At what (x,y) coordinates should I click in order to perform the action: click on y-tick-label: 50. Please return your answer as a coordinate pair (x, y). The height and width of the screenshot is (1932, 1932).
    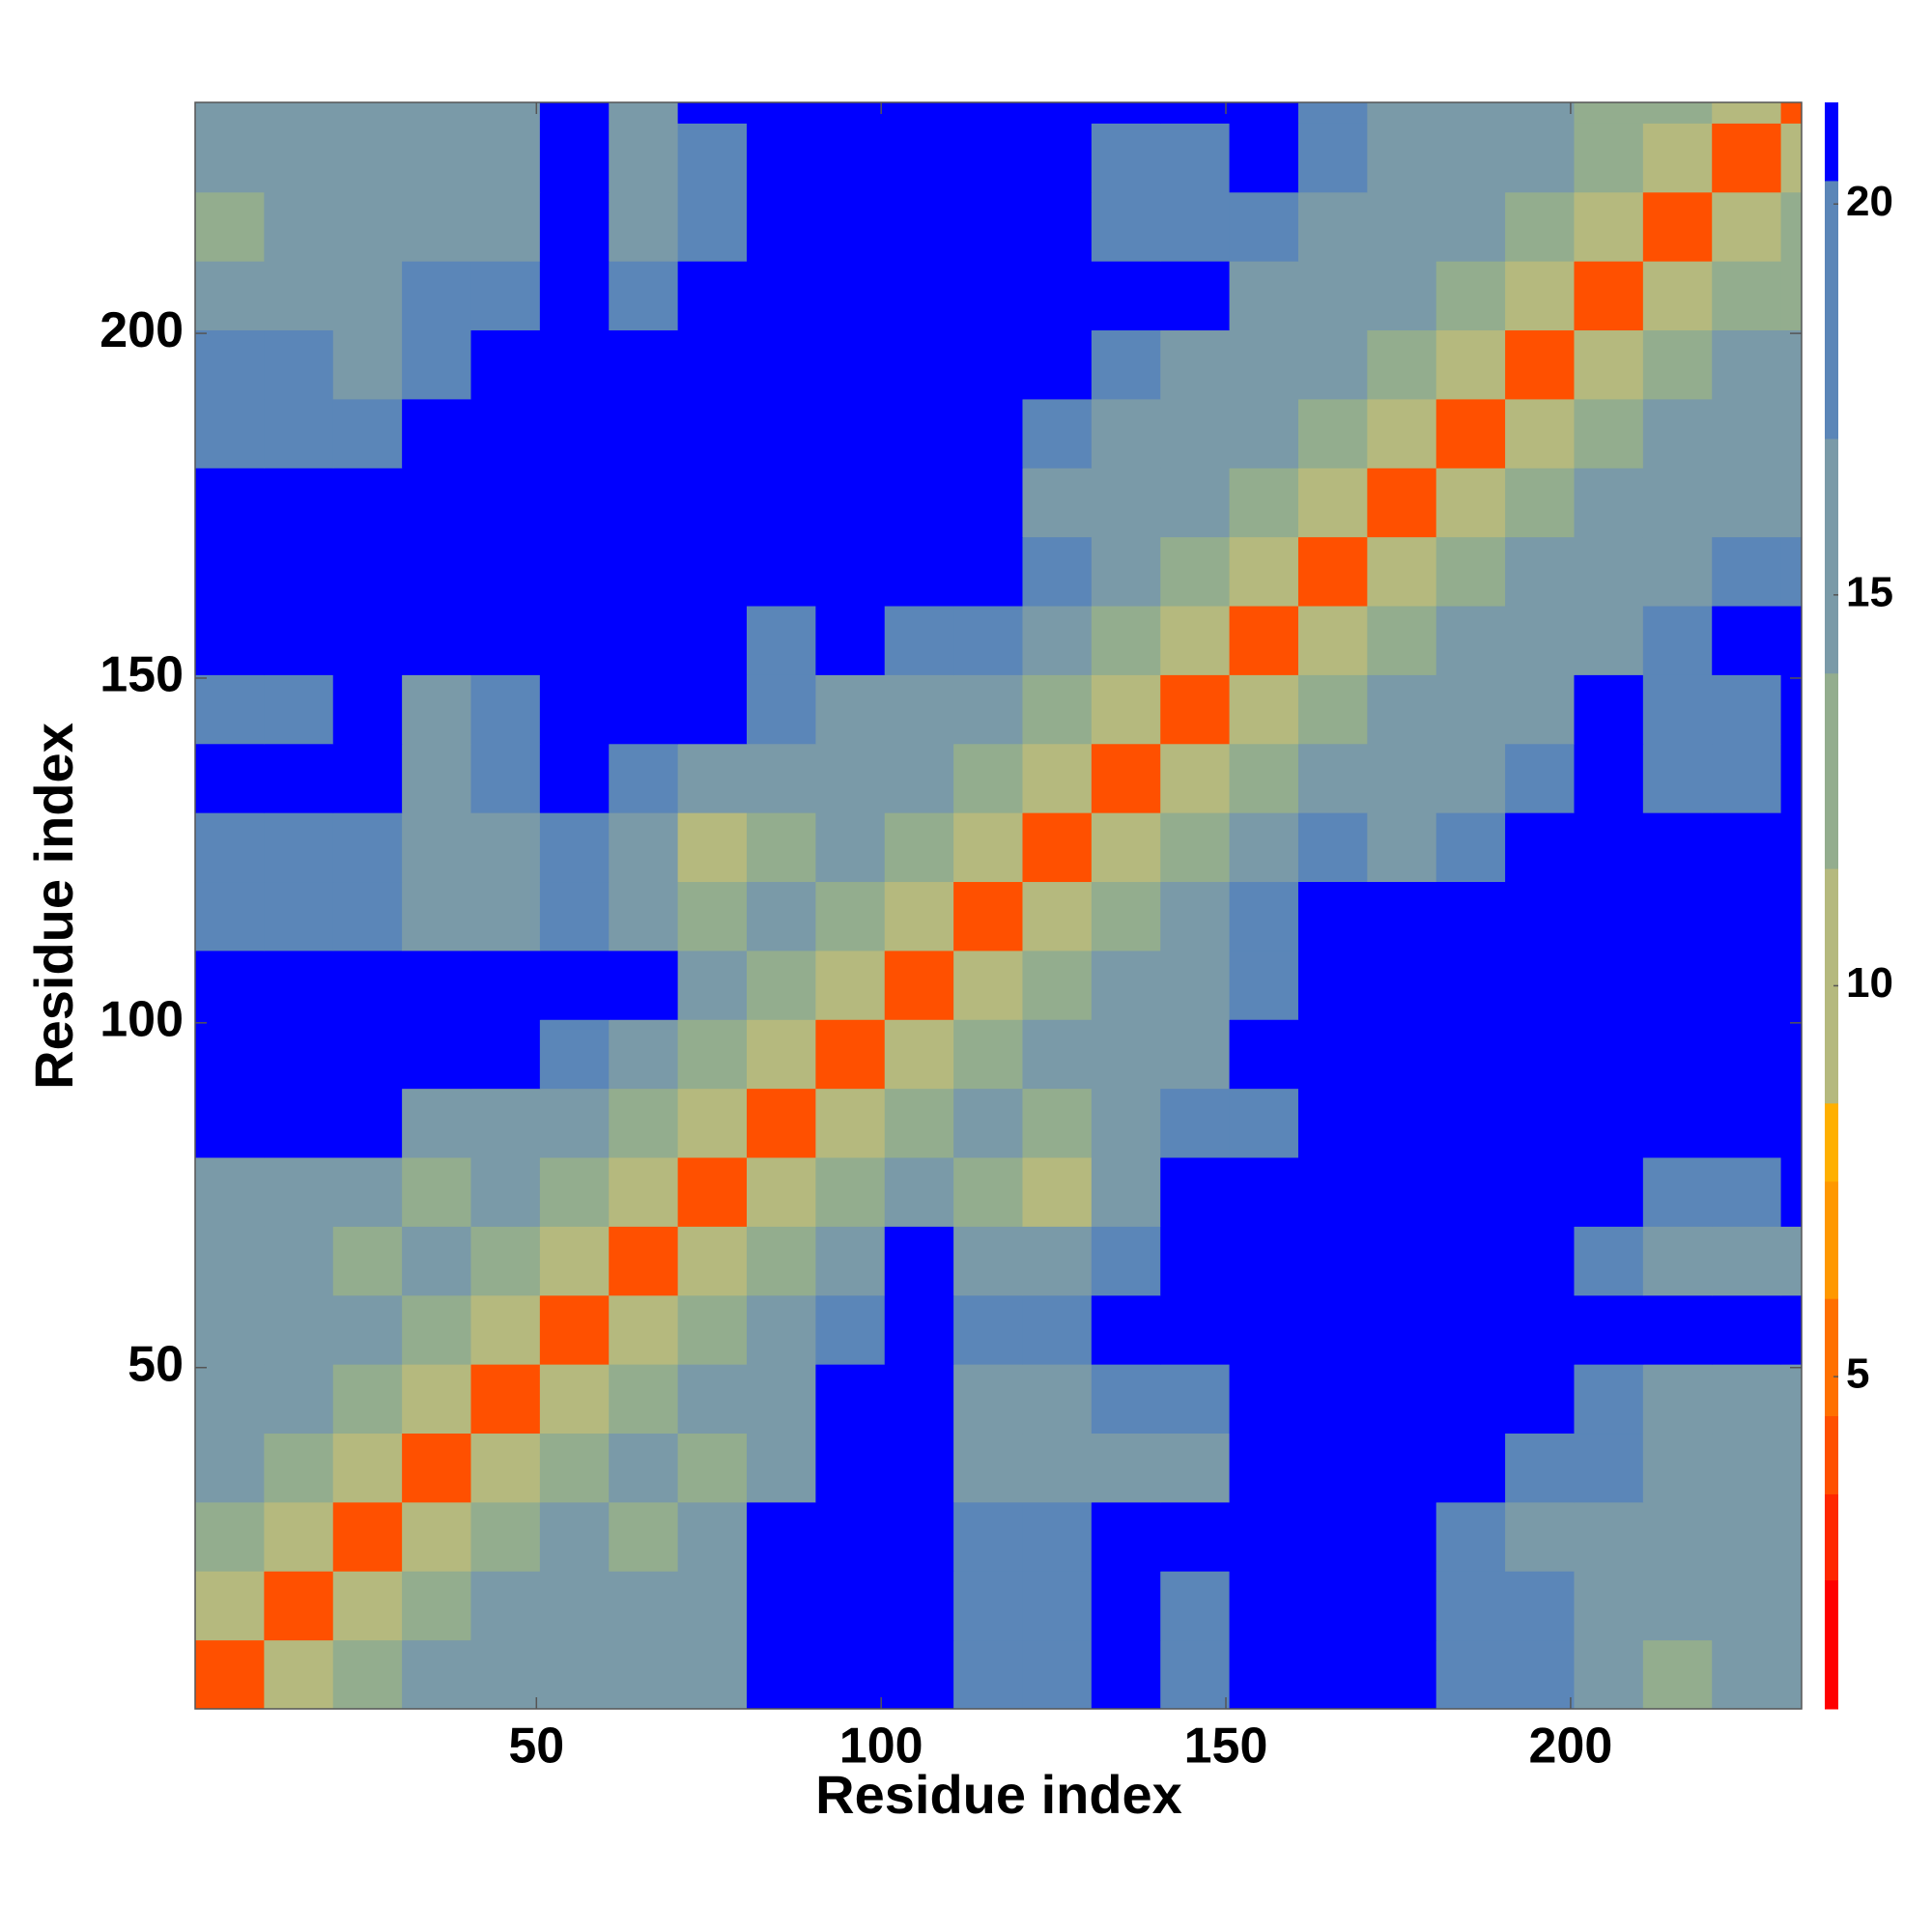
    Looking at the image, I should click on (156, 1364).